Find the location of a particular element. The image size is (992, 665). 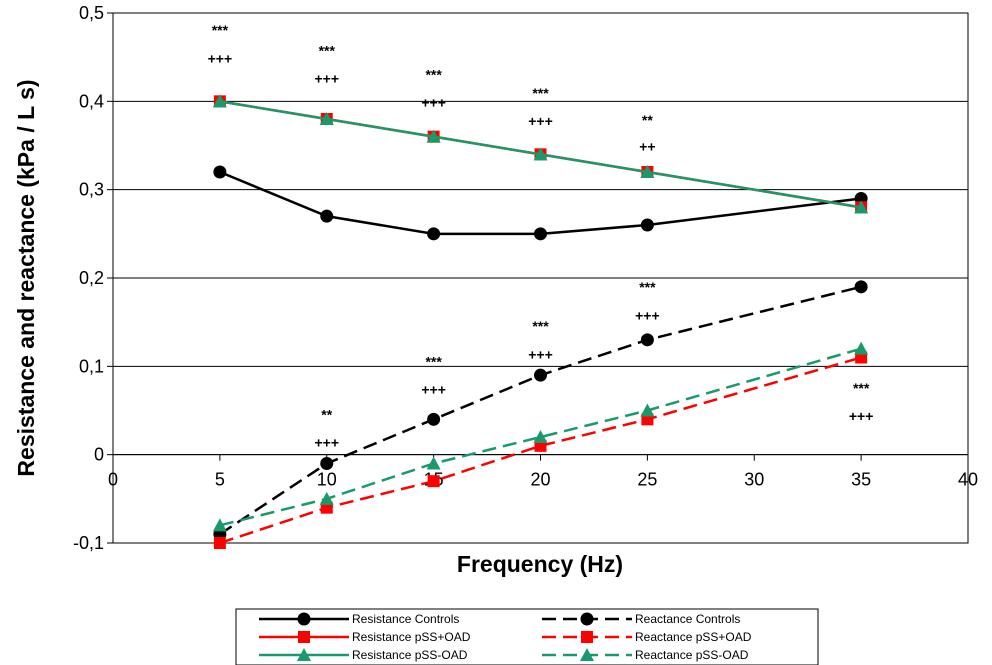

legend-label-5: Reactance pSS-OAD is located at coordinates (692, 655).